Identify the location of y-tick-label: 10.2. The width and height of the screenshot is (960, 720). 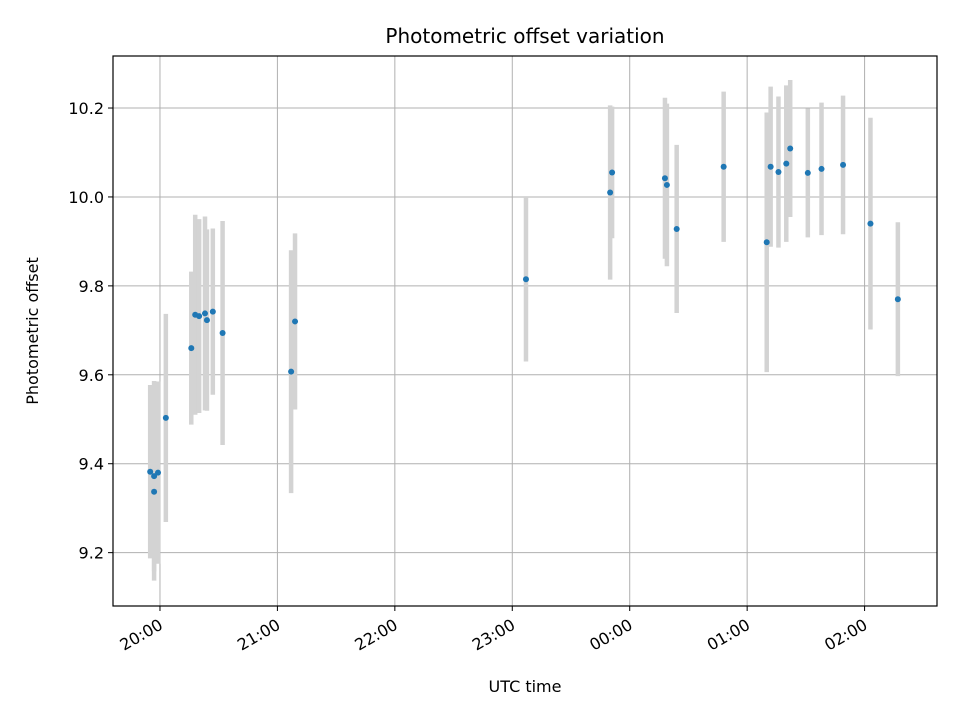
(86, 108).